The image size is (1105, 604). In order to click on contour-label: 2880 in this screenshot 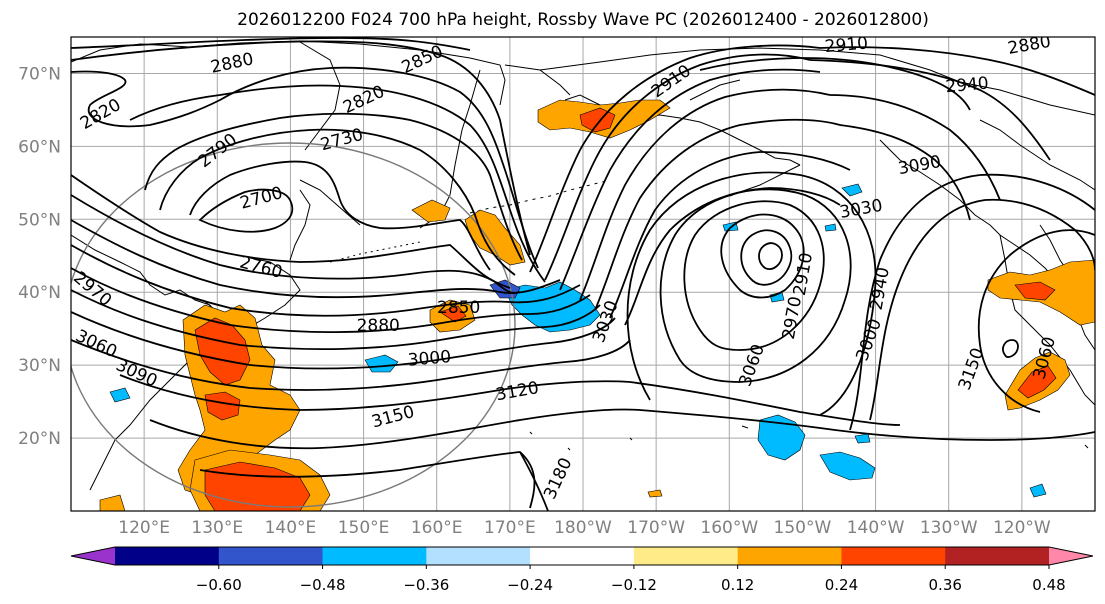, I will do `click(378, 326)`.